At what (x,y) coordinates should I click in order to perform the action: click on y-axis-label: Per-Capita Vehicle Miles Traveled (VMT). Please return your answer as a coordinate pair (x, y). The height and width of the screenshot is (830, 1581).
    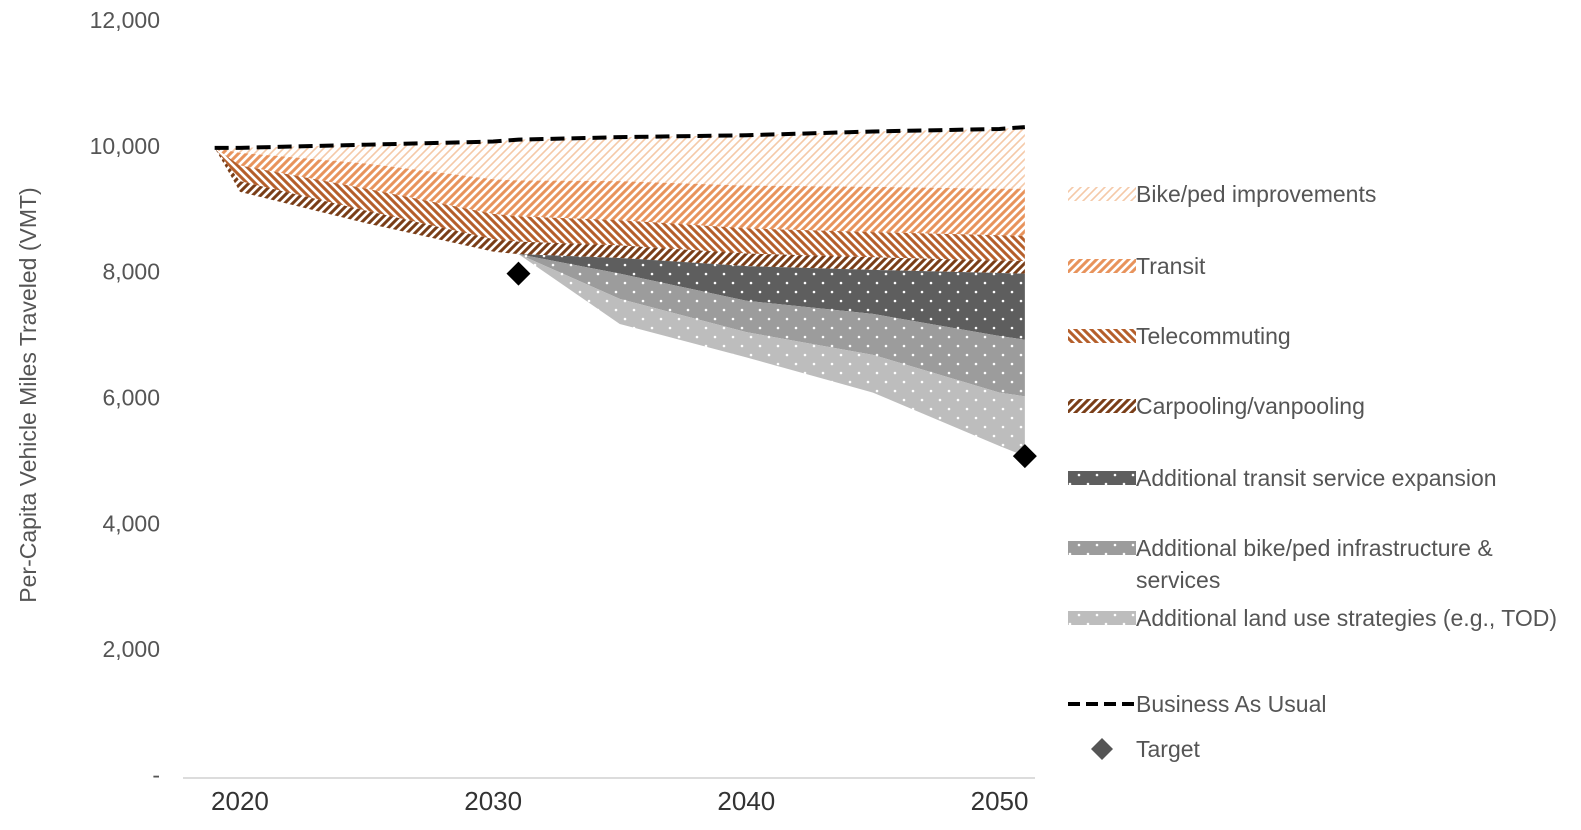
    Looking at the image, I should click on (28, 394).